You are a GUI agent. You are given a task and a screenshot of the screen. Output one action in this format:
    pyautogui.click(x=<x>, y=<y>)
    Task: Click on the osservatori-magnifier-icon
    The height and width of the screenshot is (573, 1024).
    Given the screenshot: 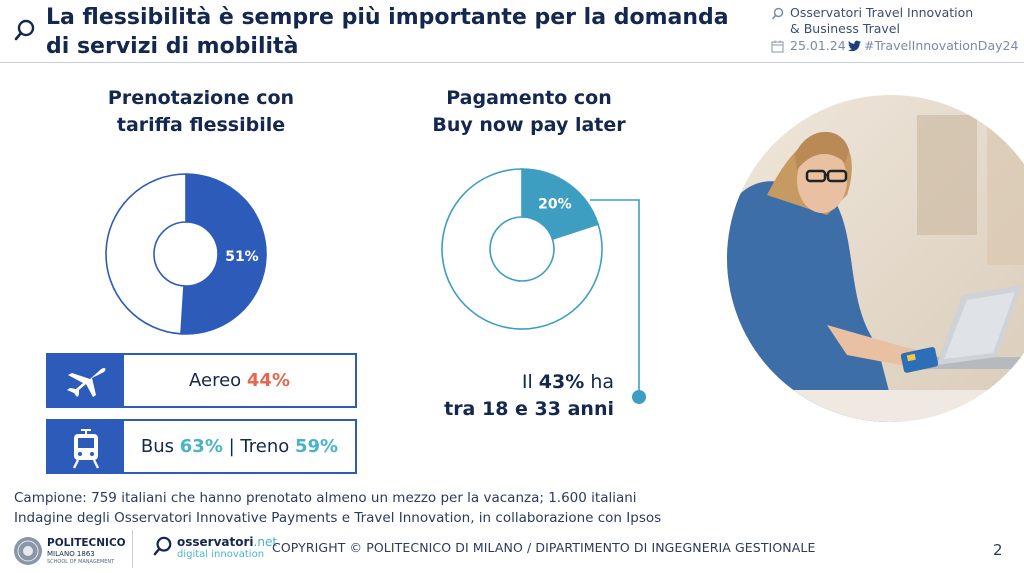 What is the action you would take?
    pyautogui.click(x=162, y=546)
    